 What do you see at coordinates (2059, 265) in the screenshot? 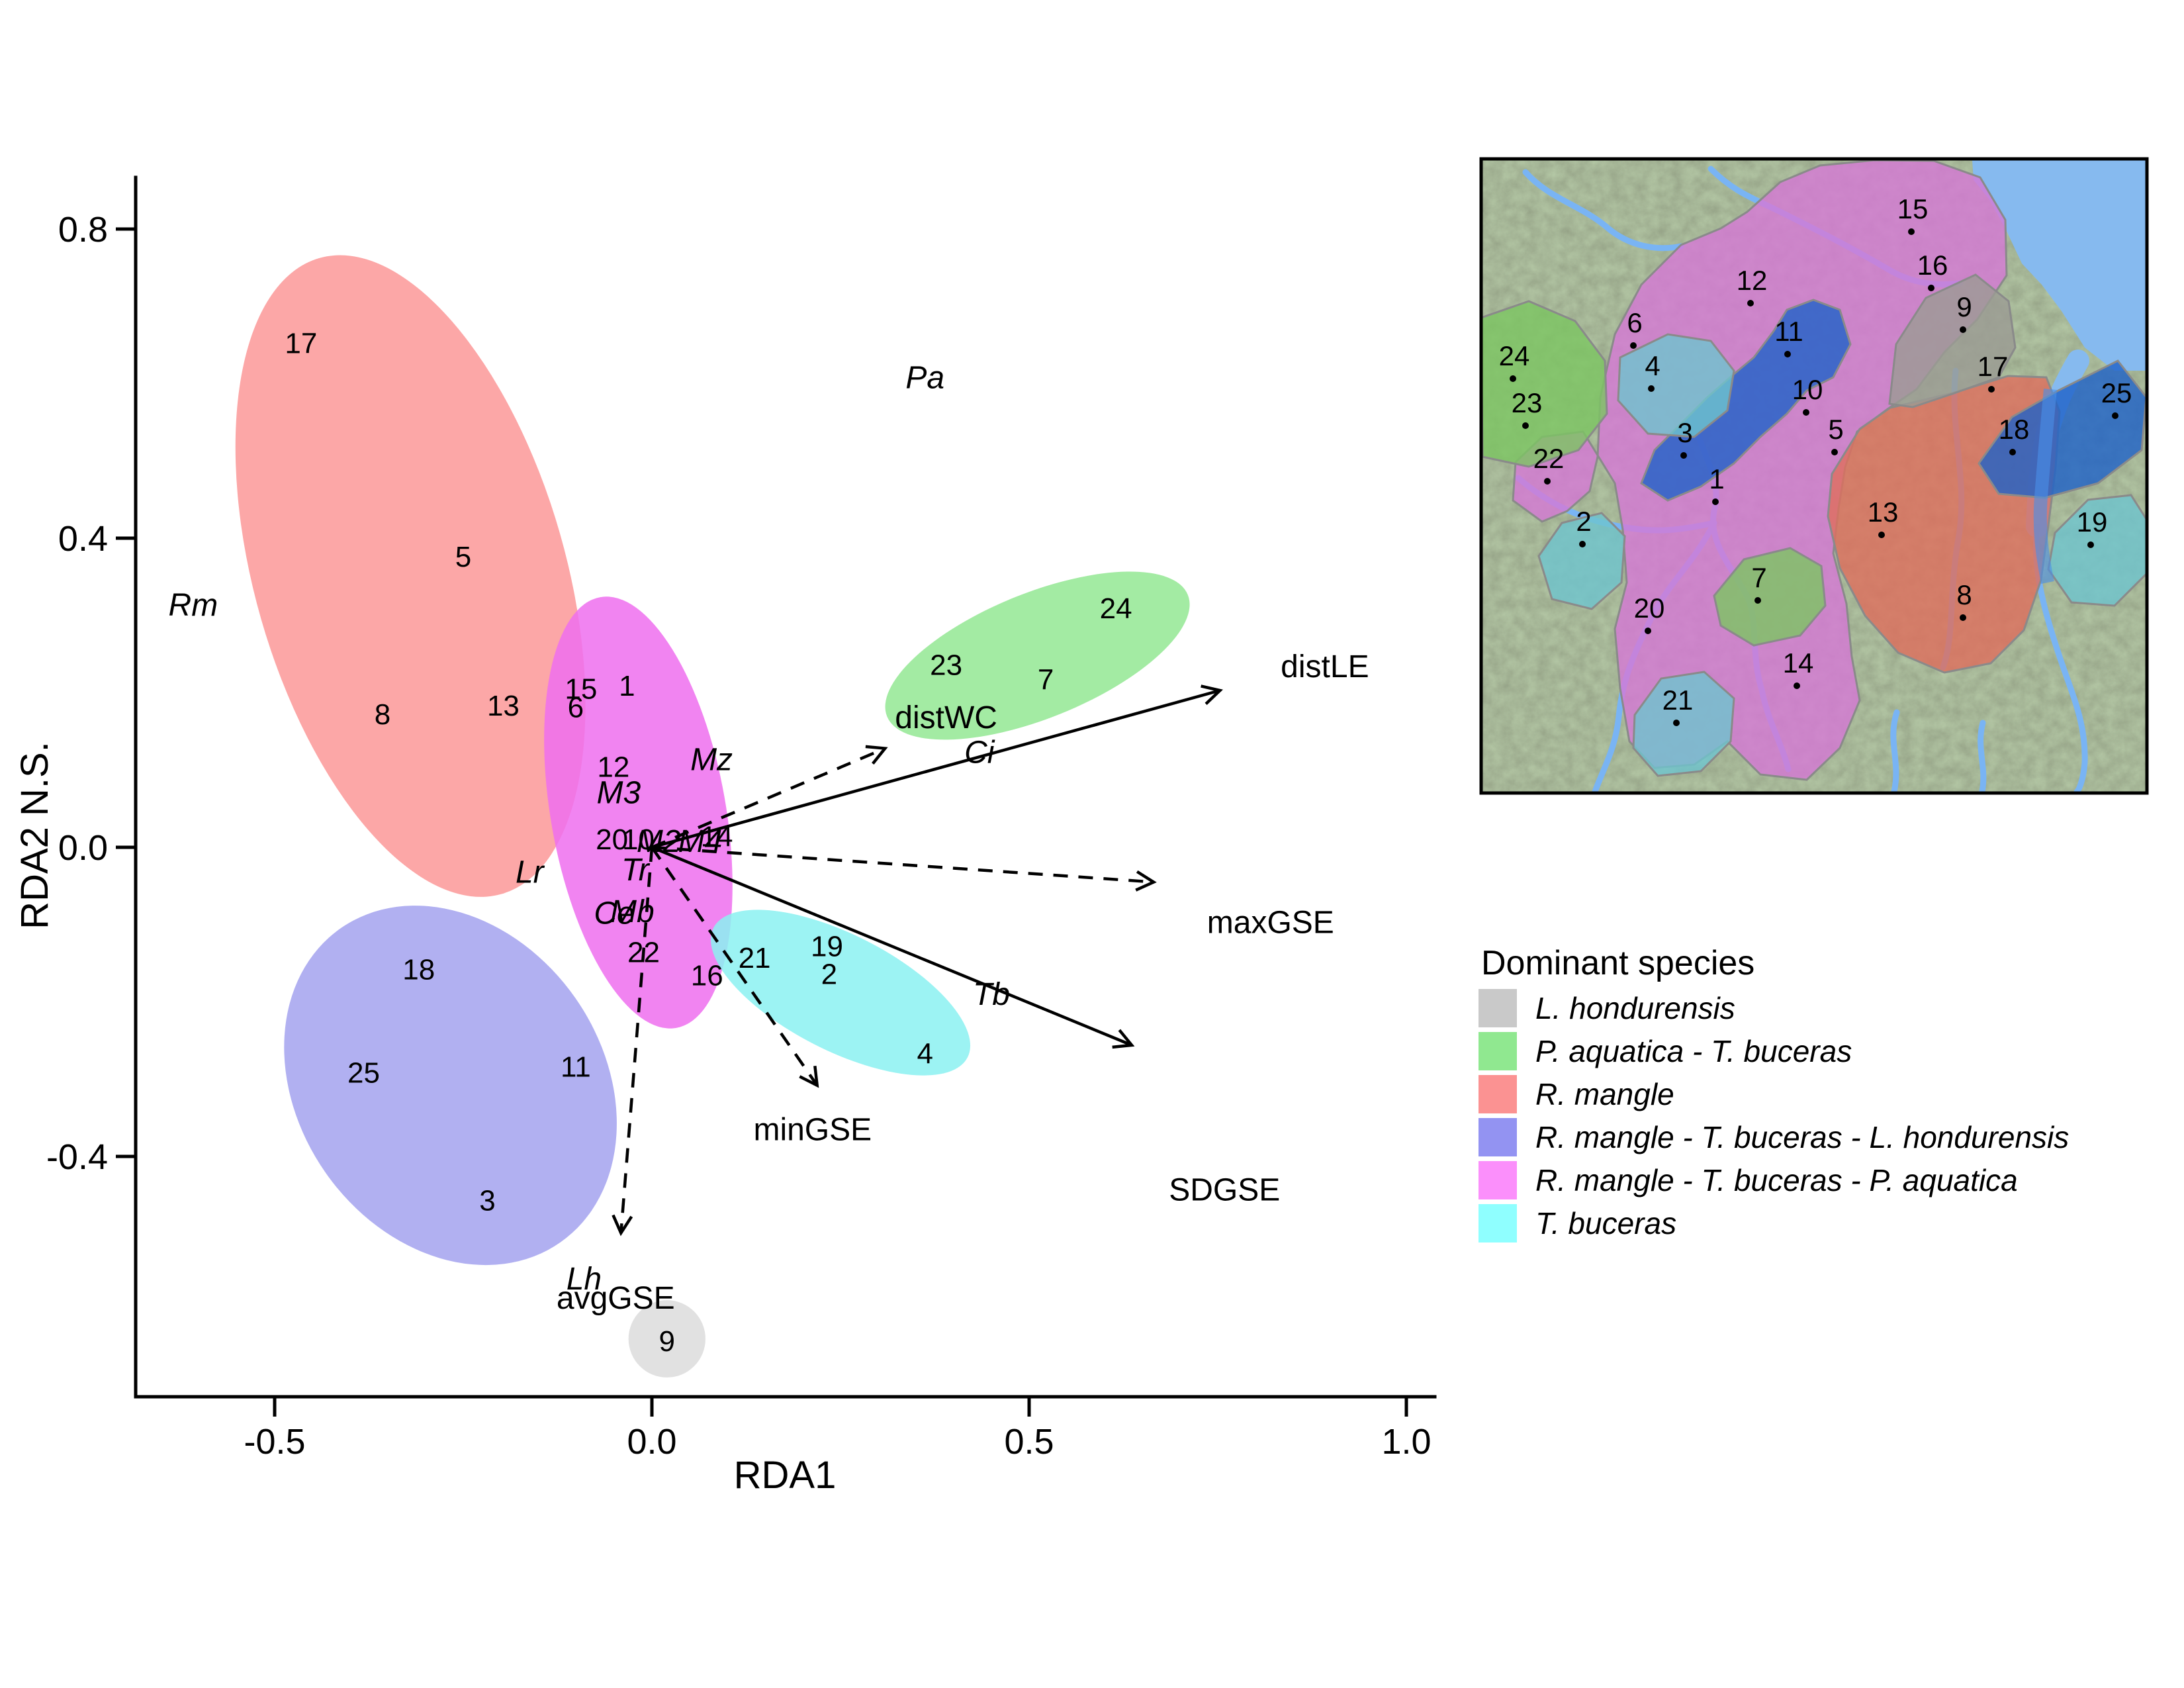
I see `map-lake` at bounding box center [2059, 265].